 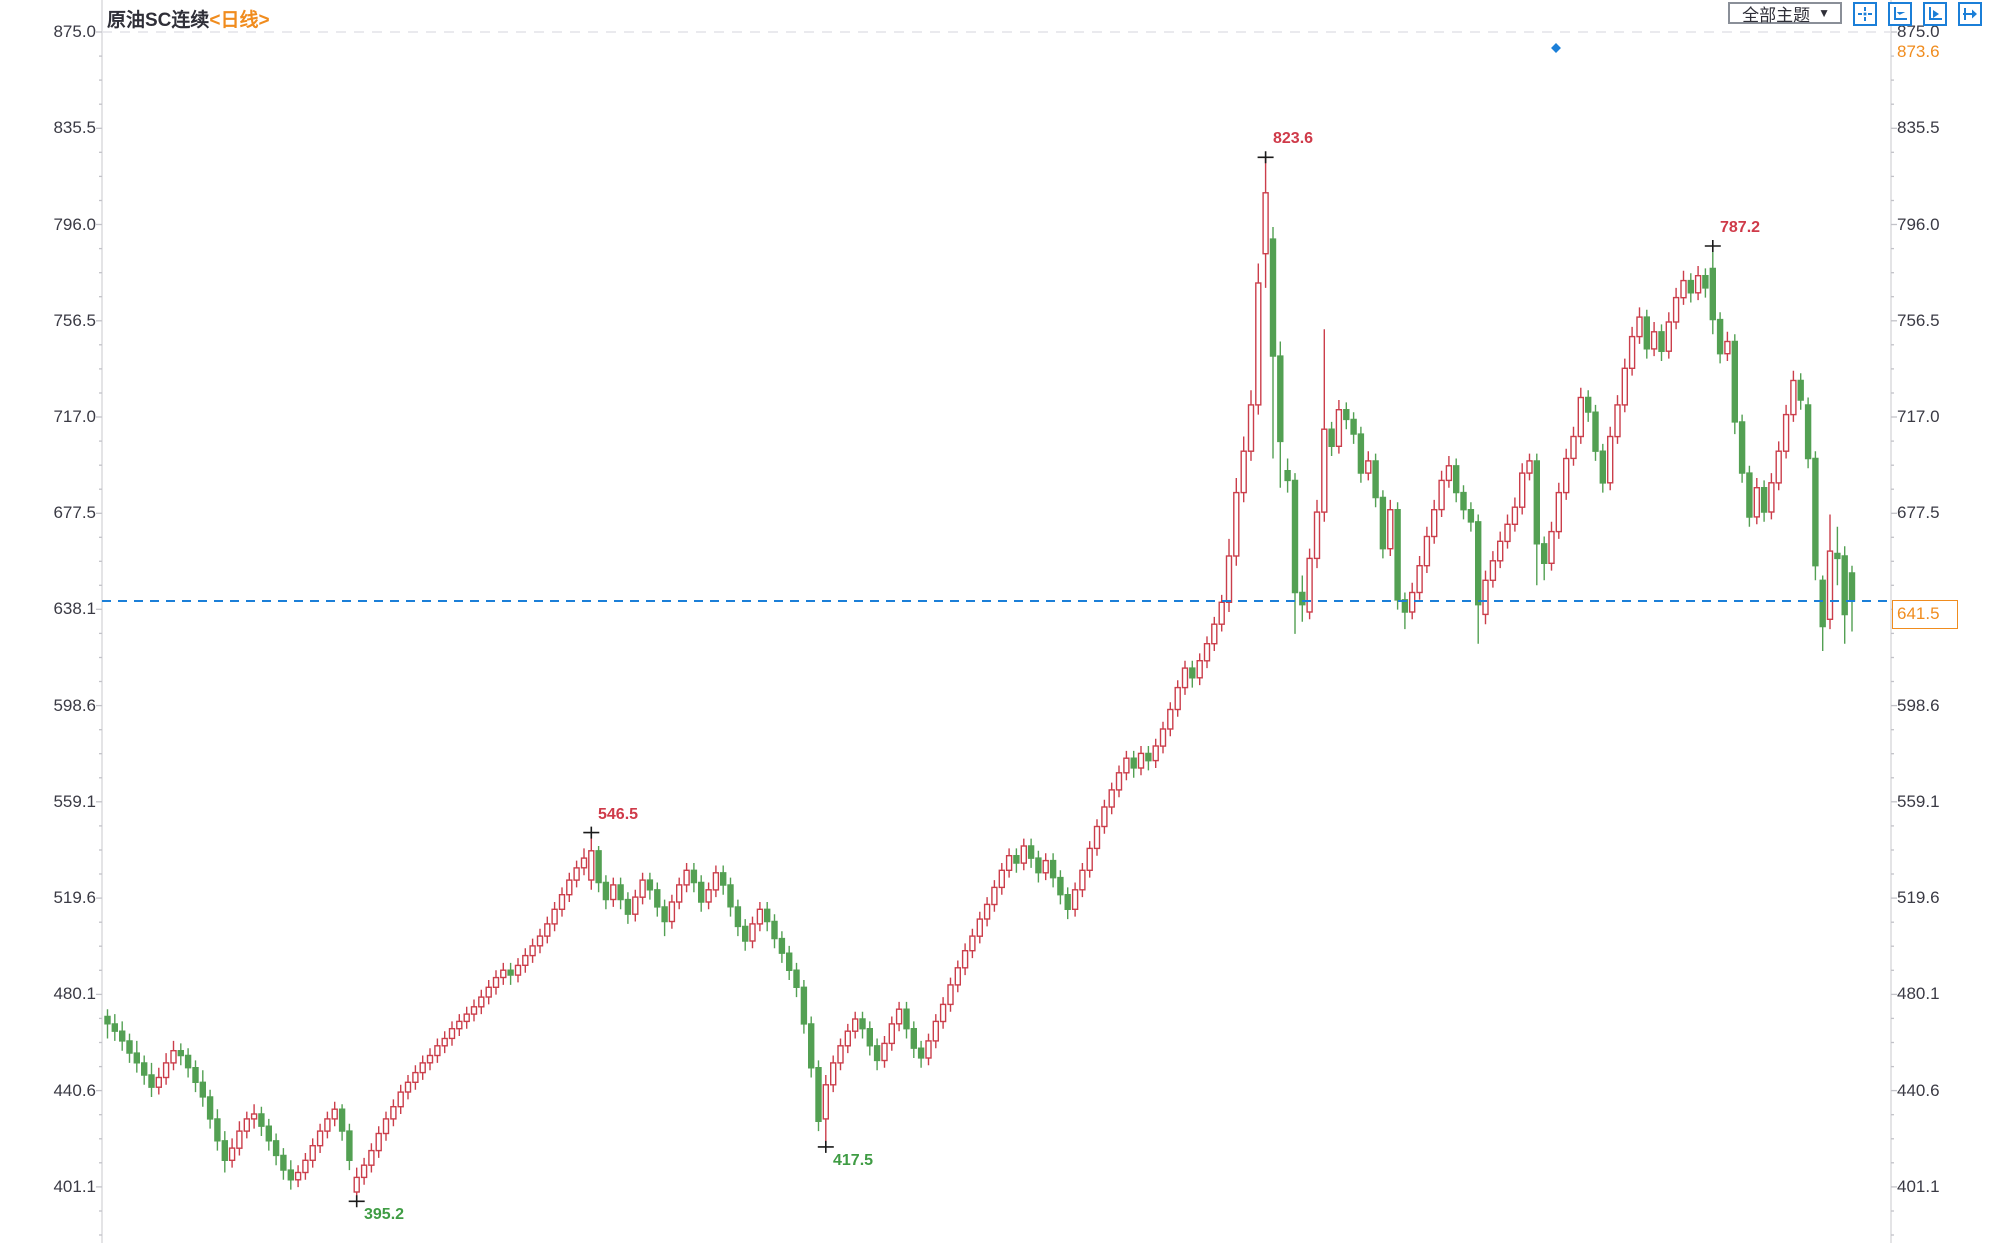 I want to click on y-axis-label-left: 440.6, so click(x=74, y=1090).